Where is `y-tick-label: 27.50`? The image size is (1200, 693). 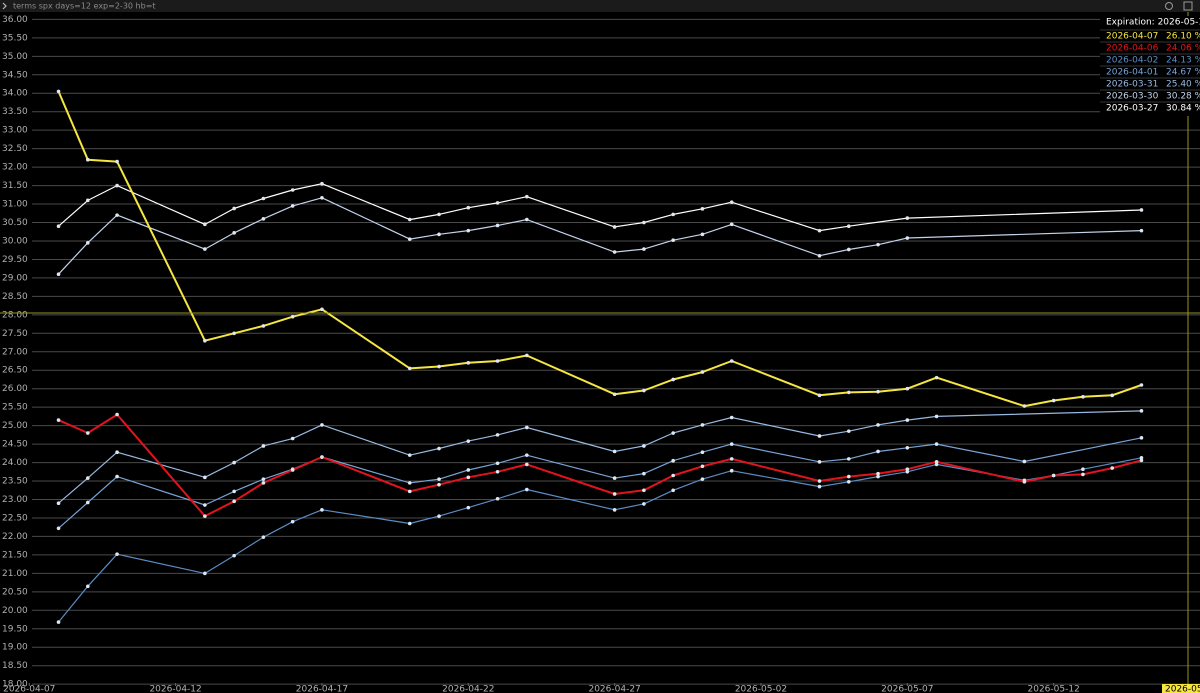
y-tick-label: 27.50 is located at coordinates (15, 334).